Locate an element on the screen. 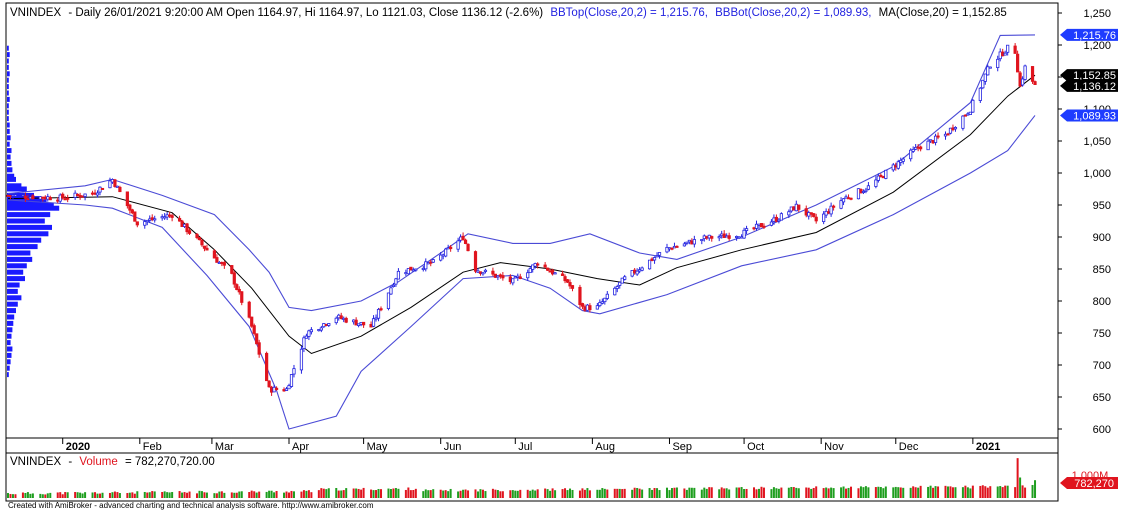  x-tick-label: Apr is located at coordinates (300, 447).